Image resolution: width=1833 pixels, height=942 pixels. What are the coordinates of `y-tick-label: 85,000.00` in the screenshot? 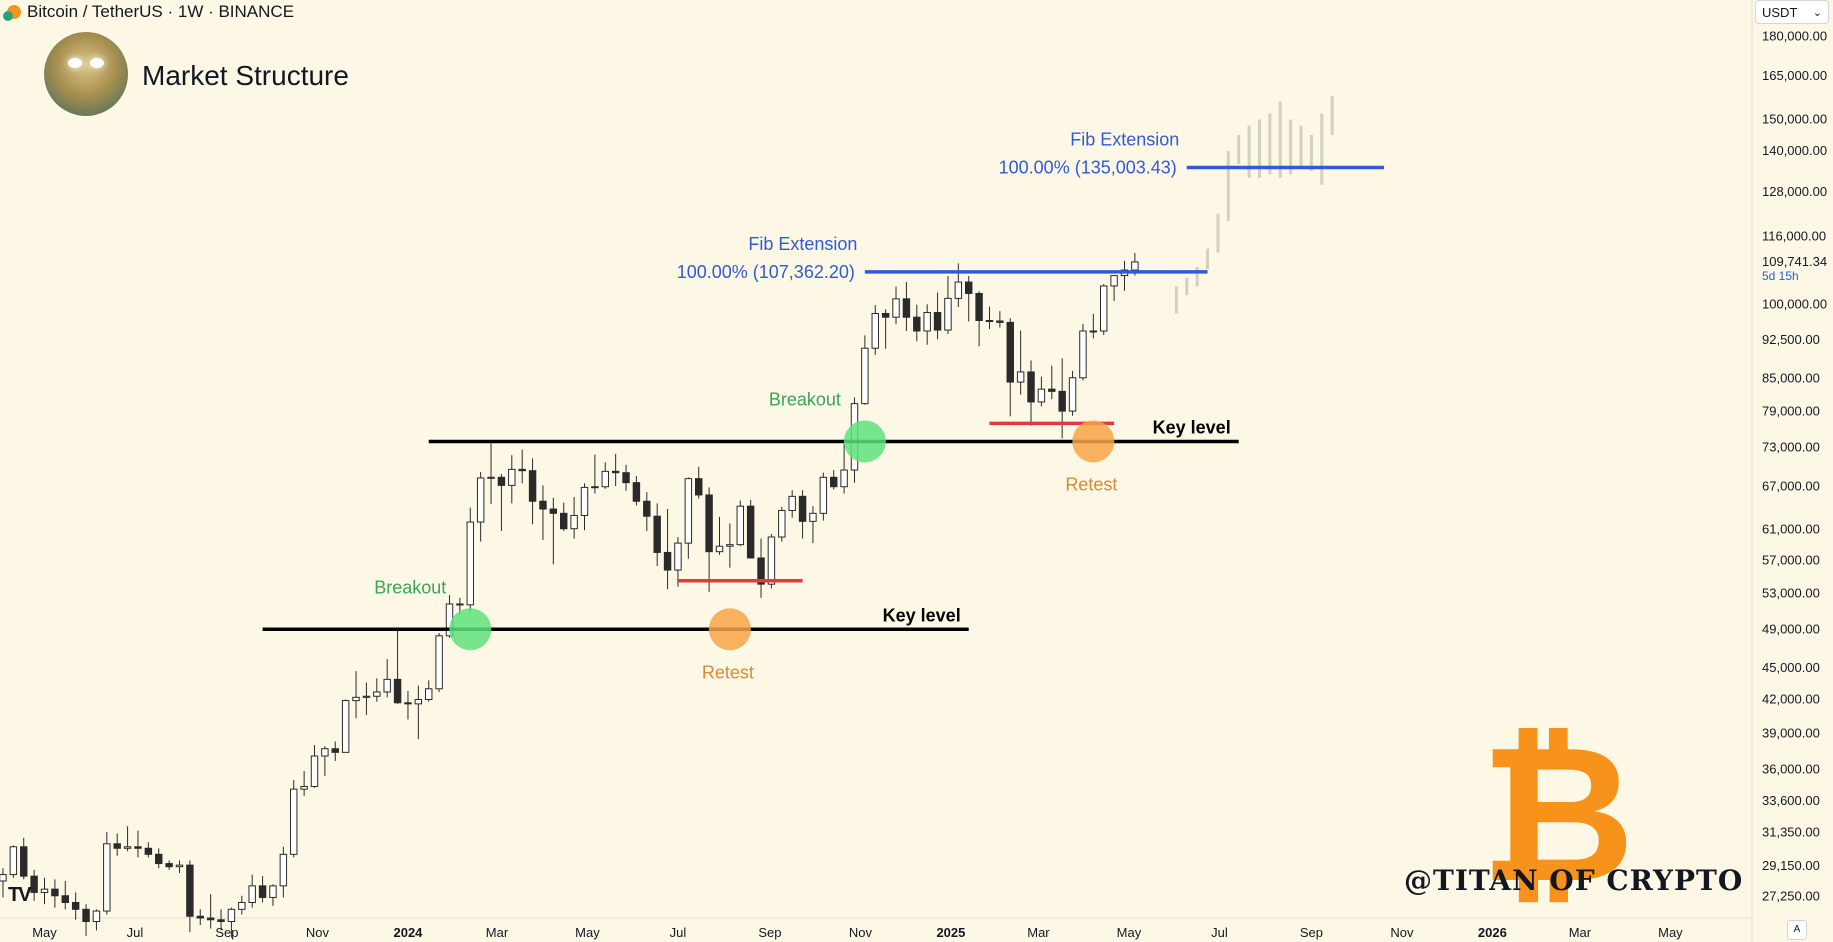 It's located at (1791, 377).